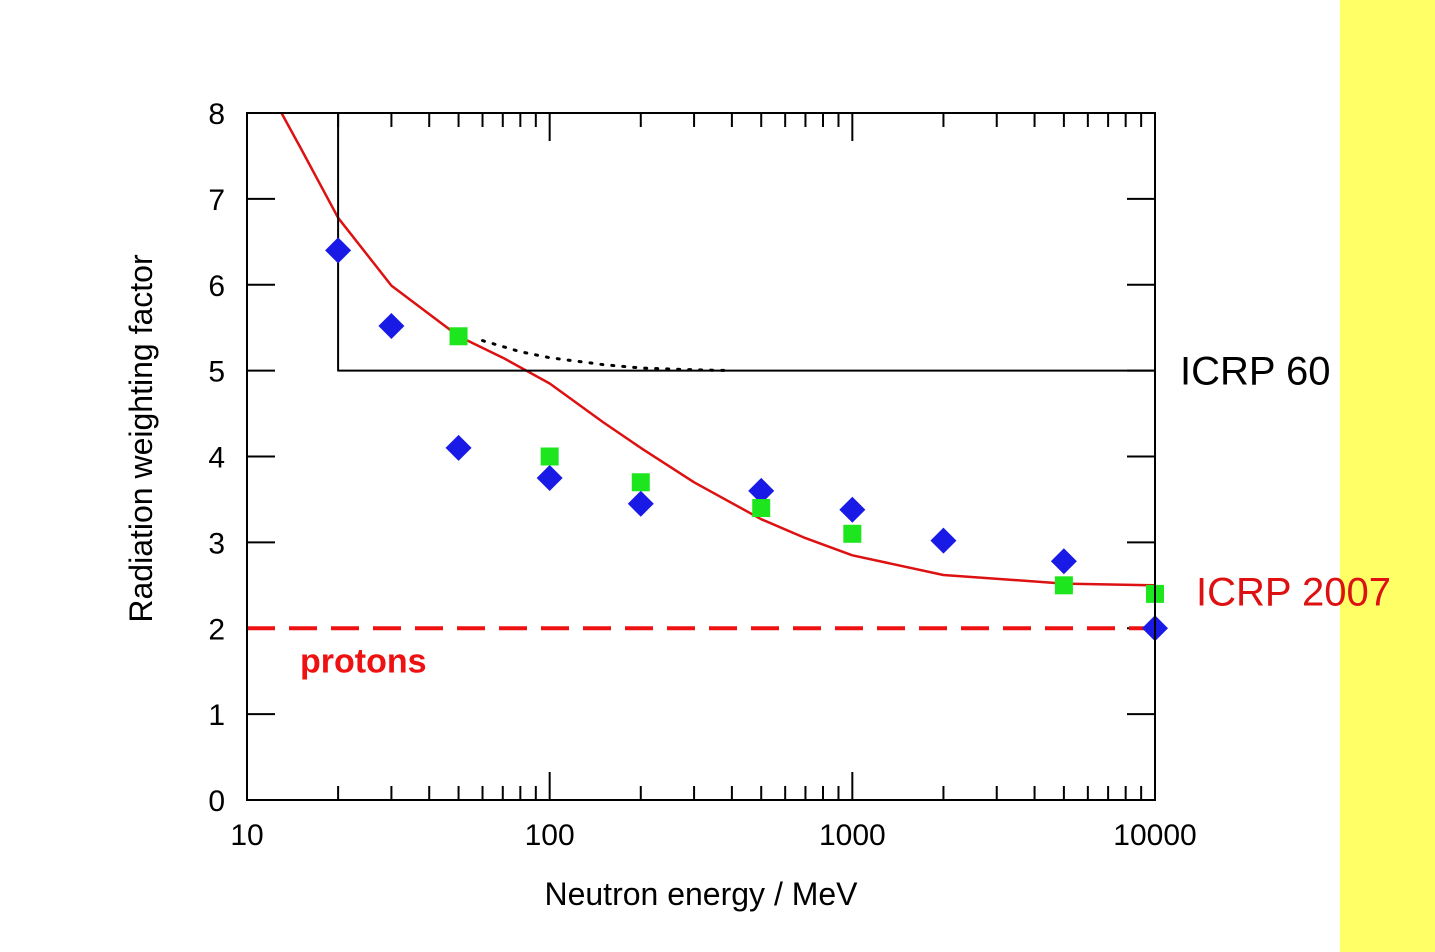  What do you see at coordinates (852, 835) in the screenshot?
I see `x-tick-label: 1000` at bounding box center [852, 835].